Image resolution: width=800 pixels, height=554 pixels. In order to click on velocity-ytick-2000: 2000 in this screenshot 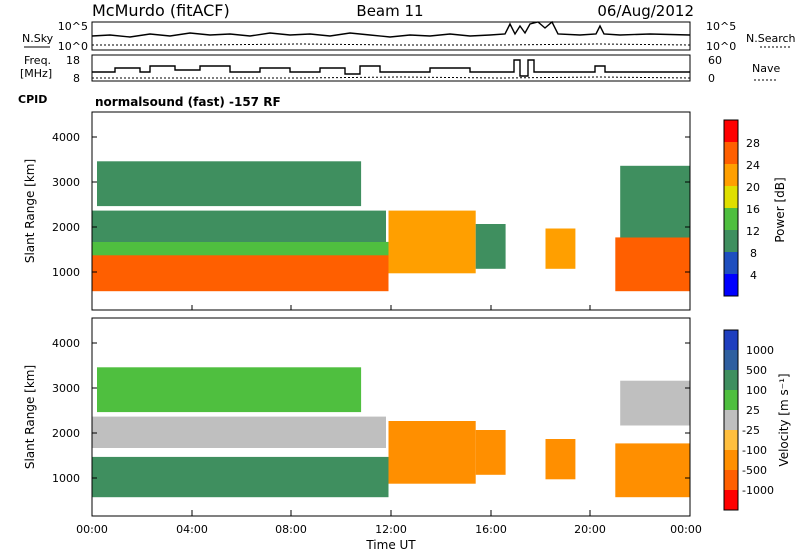, I will do `click(66, 433)`.